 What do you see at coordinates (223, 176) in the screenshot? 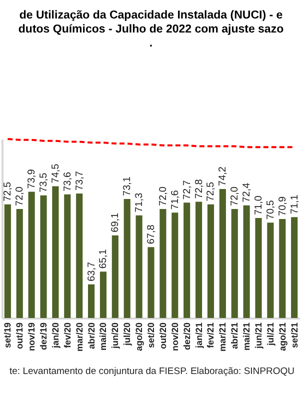
I see `data-label: 74,2` at bounding box center [223, 176].